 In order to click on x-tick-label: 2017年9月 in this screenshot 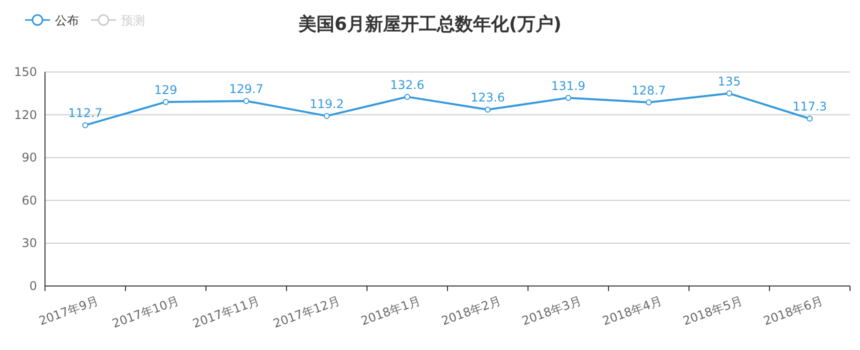, I will do `click(68, 311)`.